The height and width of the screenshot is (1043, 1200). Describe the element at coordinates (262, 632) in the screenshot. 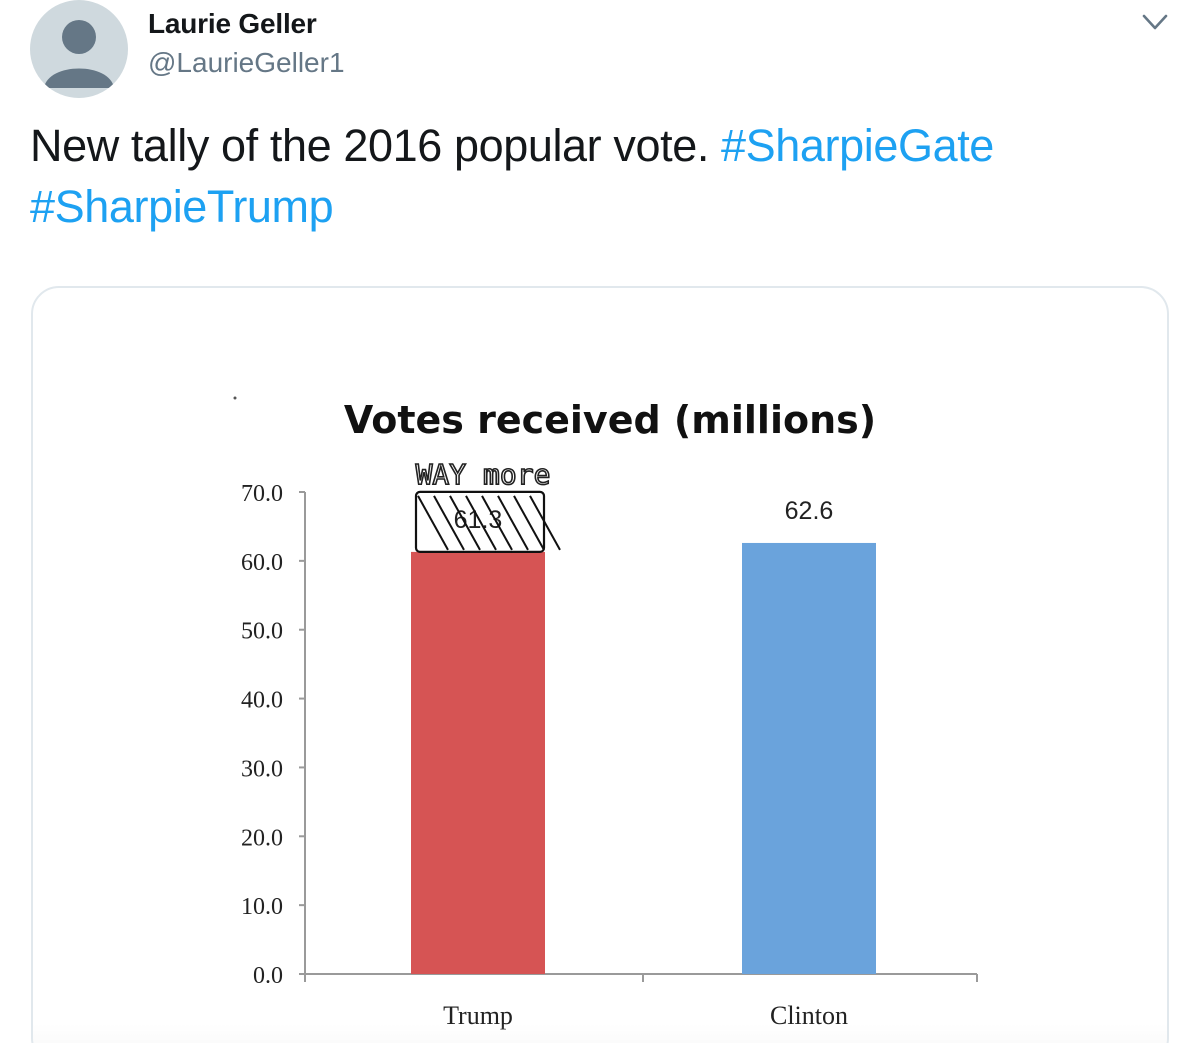

I see `y-tick-label: 50.0` at that location.